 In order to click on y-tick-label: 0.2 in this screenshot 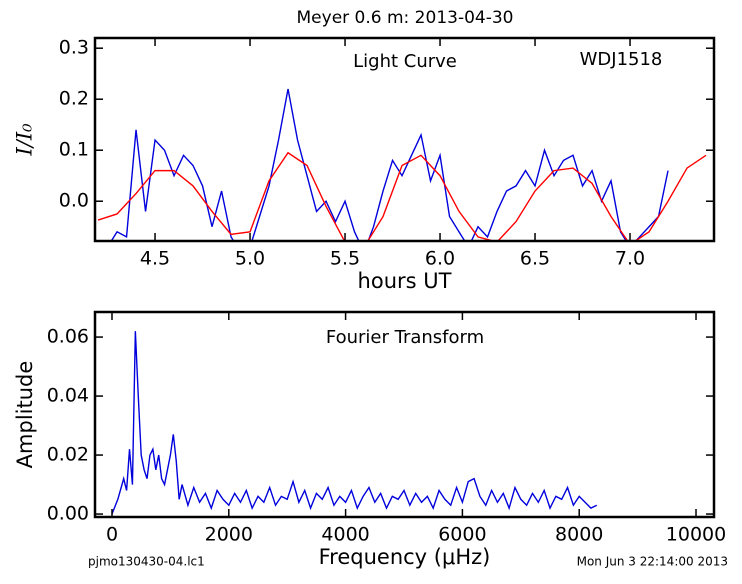, I will do `click(74, 99)`.